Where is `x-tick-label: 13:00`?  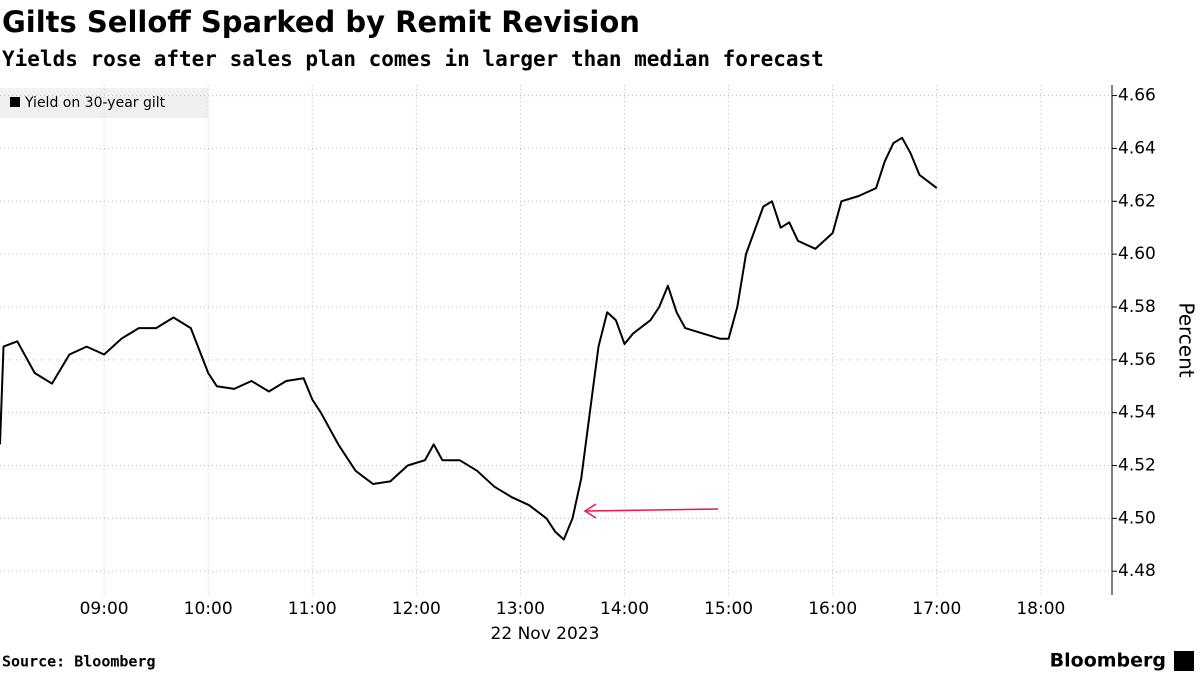
x-tick-label: 13:00 is located at coordinates (520, 609).